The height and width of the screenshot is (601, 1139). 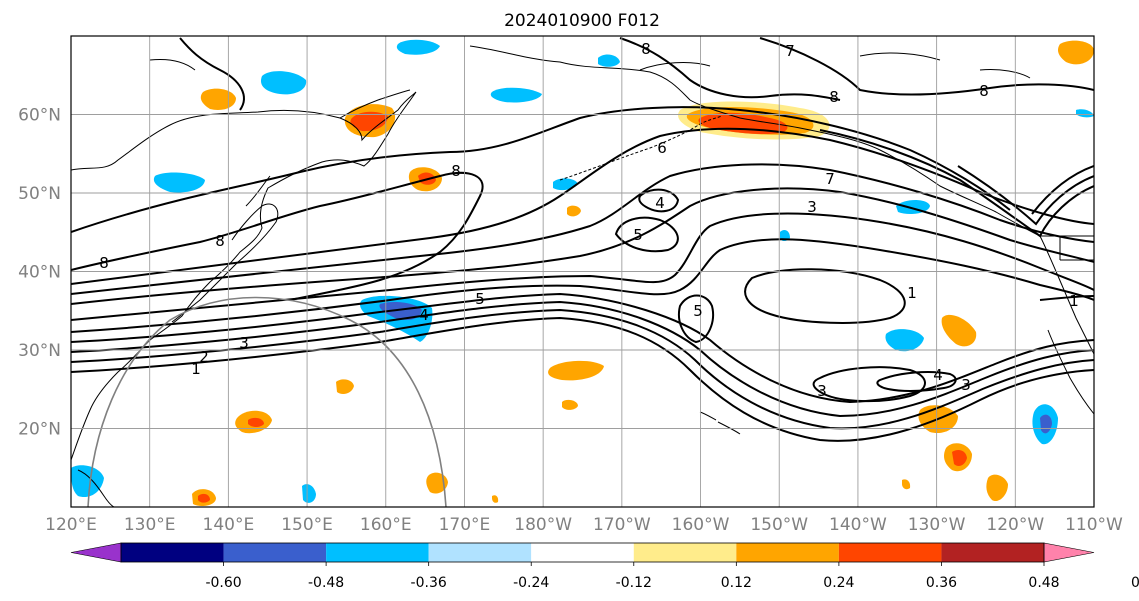 What do you see at coordinates (150, 525) in the screenshot?
I see `lon-tick-label: 130°E` at bounding box center [150, 525].